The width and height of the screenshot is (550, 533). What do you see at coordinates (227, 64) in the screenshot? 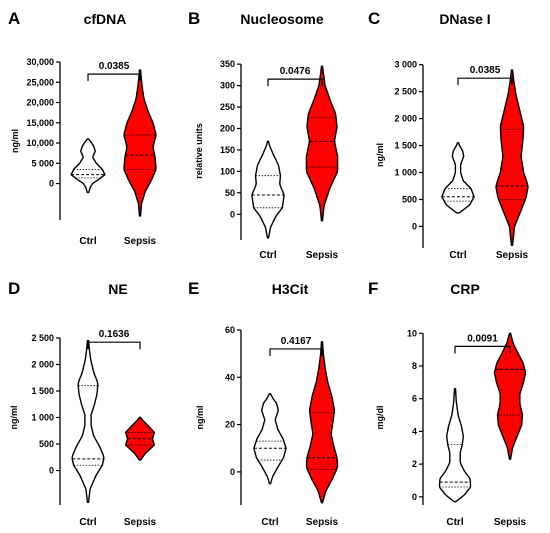
I see `y-tick-label: 350` at bounding box center [227, 64].